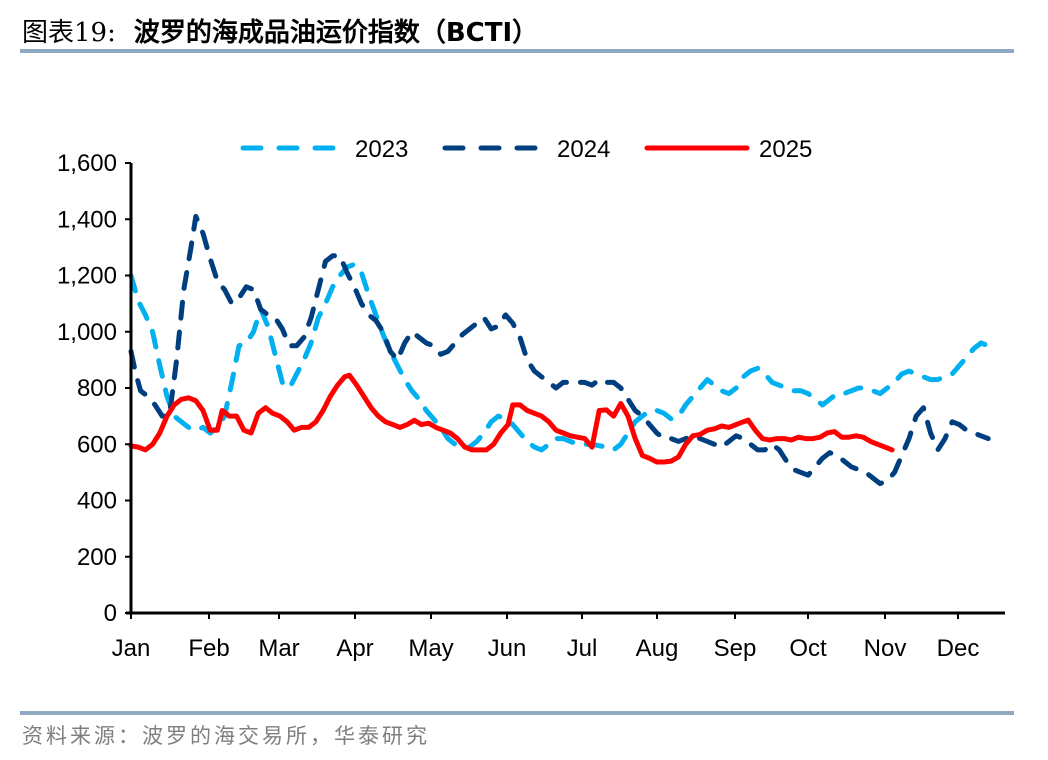  I want to click on y-tick-label: 1,400, so click(87, 219).